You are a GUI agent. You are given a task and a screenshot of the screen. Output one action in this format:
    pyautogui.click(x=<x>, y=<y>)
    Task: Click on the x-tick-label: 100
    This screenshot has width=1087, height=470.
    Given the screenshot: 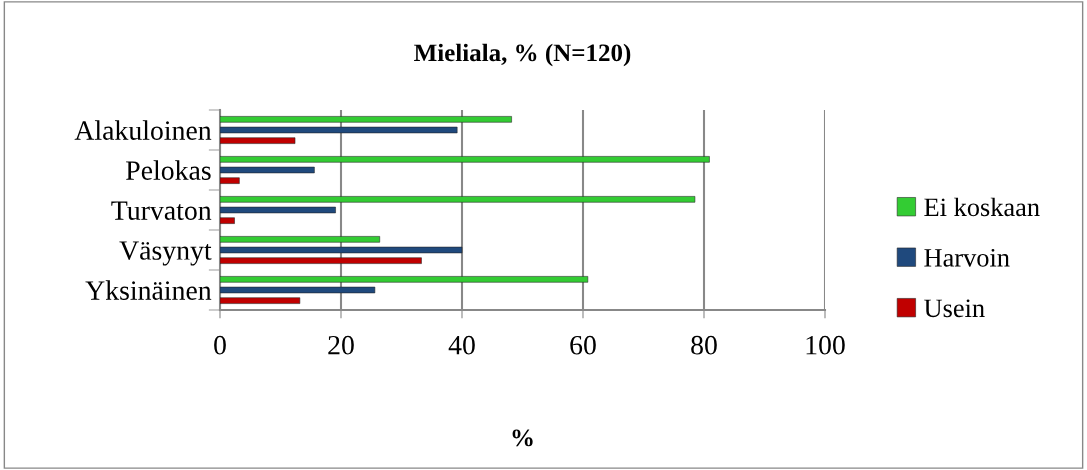 What is the action you would take?
    pyautogui.click(x=825, y=345)
    